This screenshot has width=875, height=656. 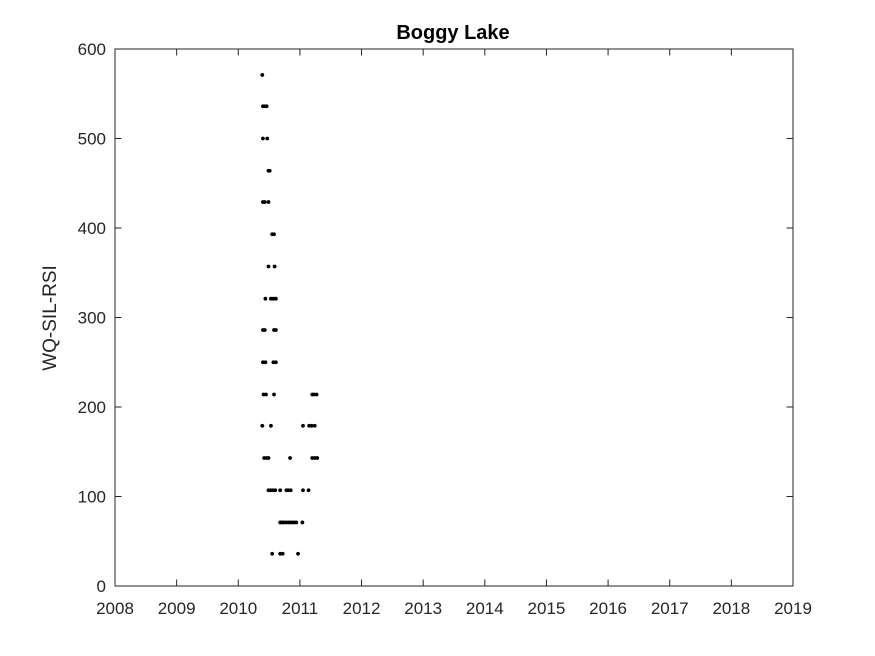 What do you see at coordinates (101, 586) in the screenshot?
I see `y-tick-label: 0` at bounding box center [101, 586].